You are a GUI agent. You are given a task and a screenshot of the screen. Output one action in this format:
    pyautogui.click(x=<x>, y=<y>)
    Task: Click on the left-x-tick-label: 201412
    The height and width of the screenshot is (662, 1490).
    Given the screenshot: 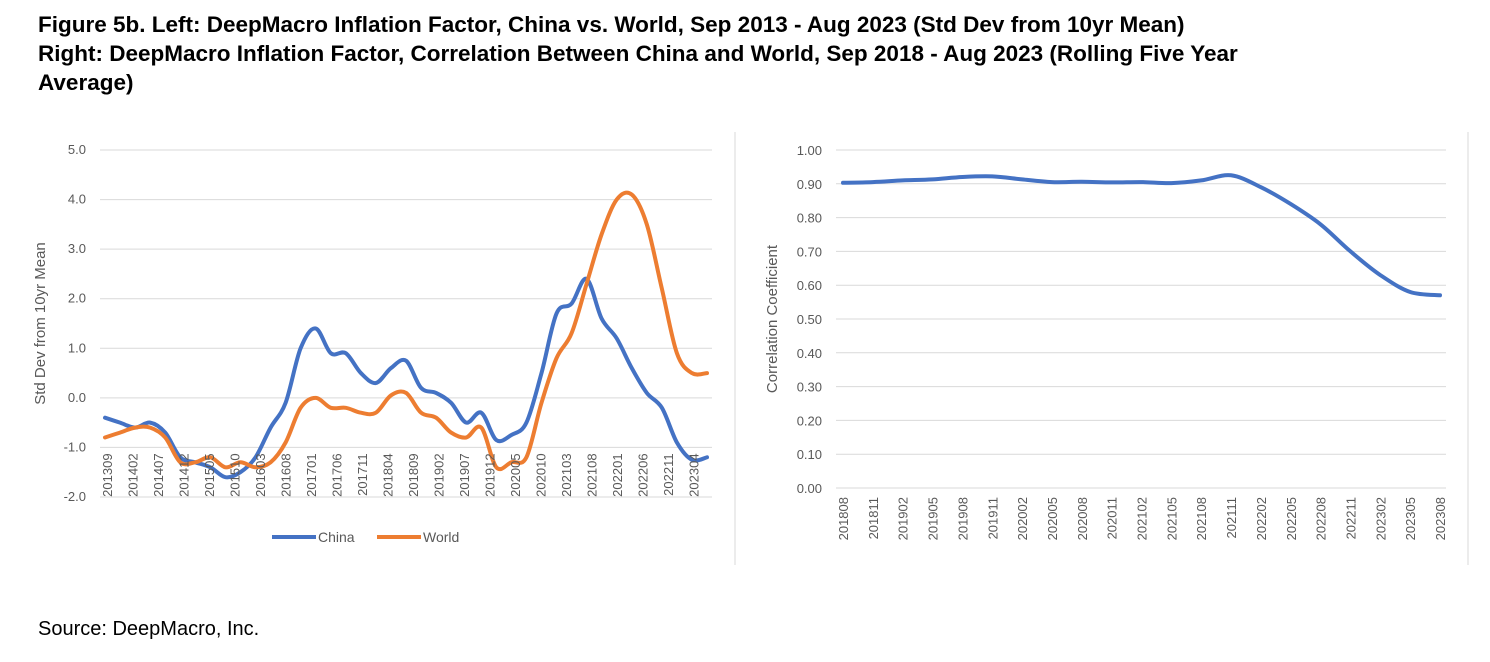 What is the action you would take?
    pyautogui.click(x=184, y=474)
    